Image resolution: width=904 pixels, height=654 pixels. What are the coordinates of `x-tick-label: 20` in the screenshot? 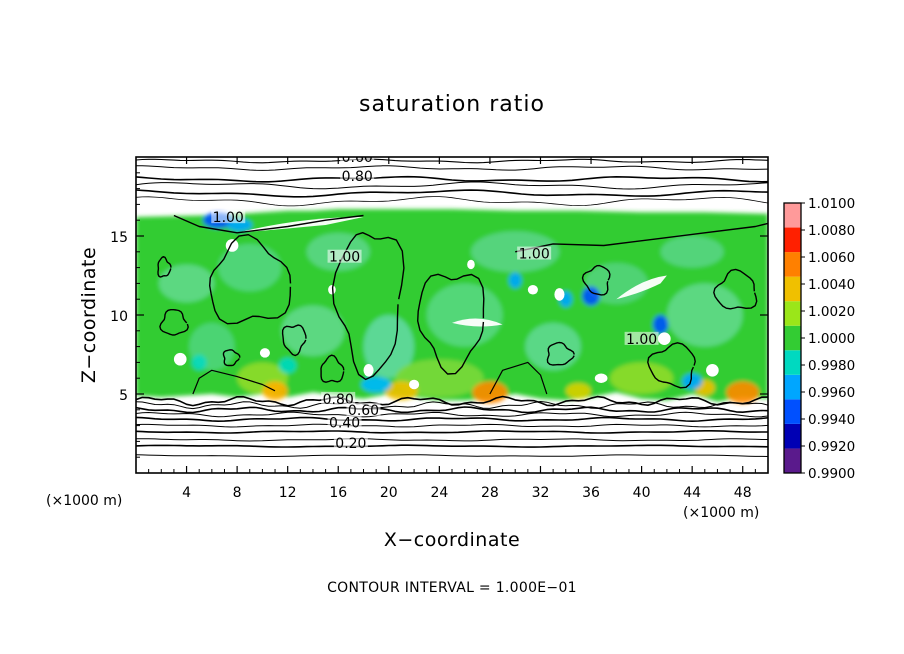 It's located at (389, 493).